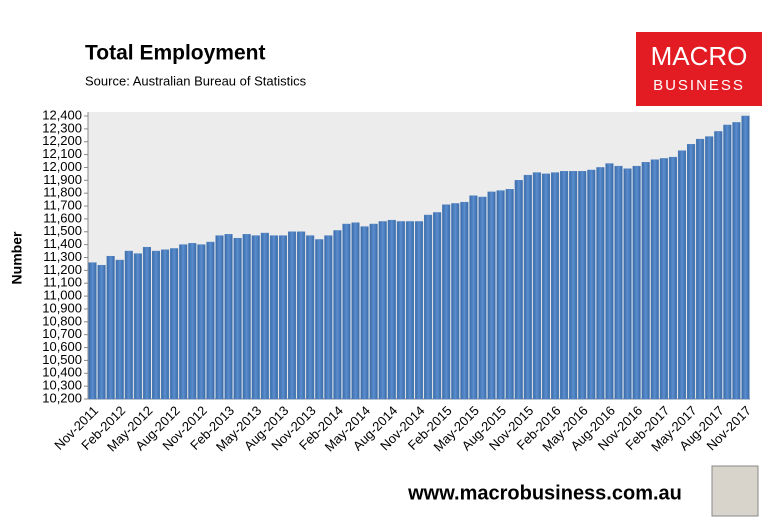  Describe the element at coordinates (699, 85) in the screenshot. I see `logo-bottom: BUSINESS` at that location.